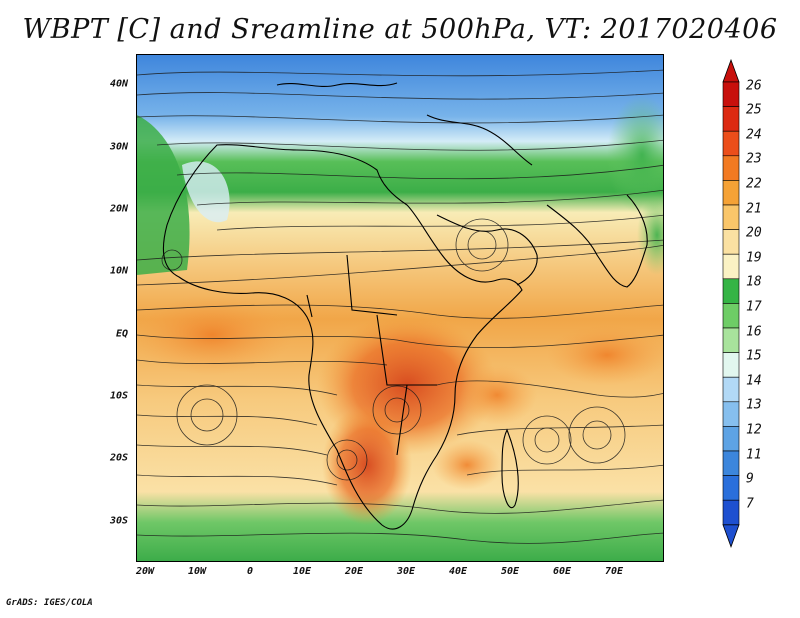  I want to click on colorbar-label: 22, so click(754, 184).